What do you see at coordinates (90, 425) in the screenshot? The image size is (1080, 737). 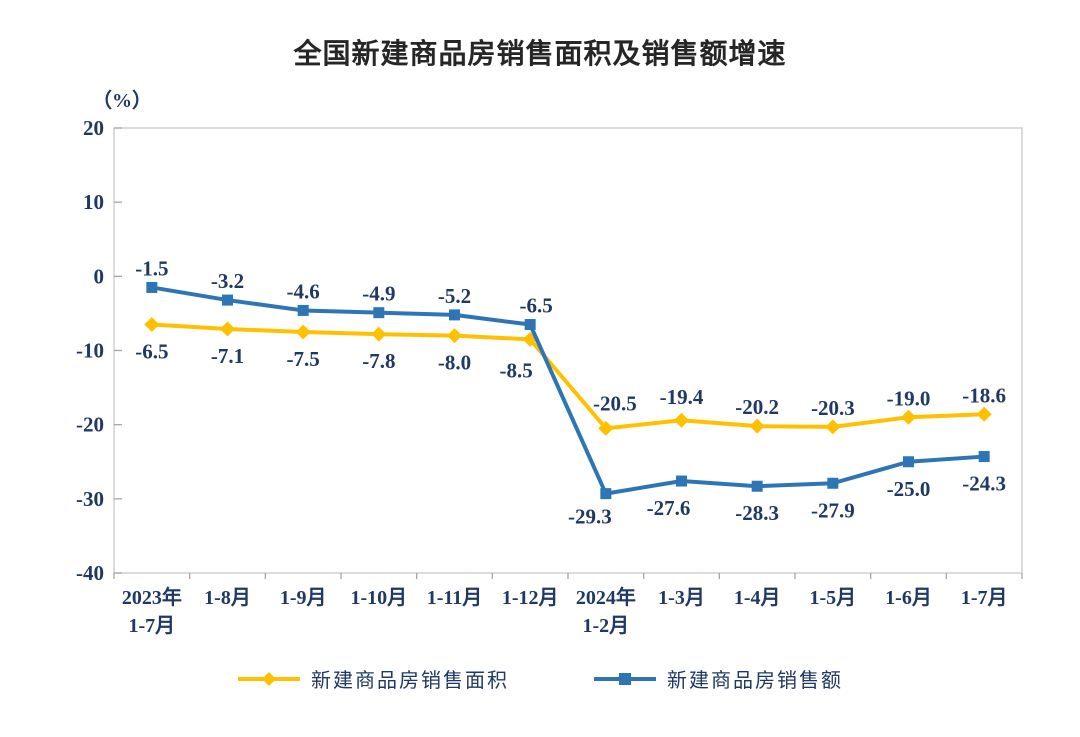 I see `y-axis-tick-label: -20` at bounding box center [90, 425].